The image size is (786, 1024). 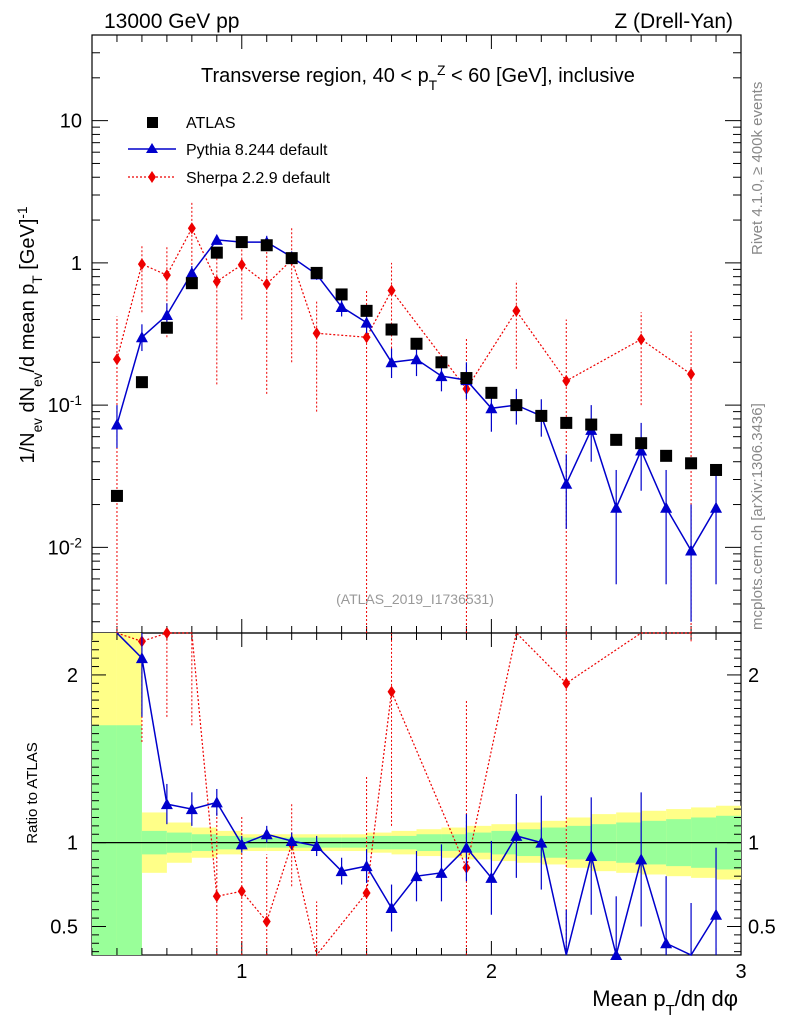 What do you see at coordinates (491, 972) in the screenshot?
I see `x-tick-label: 2` at bounding box center [491, 972].